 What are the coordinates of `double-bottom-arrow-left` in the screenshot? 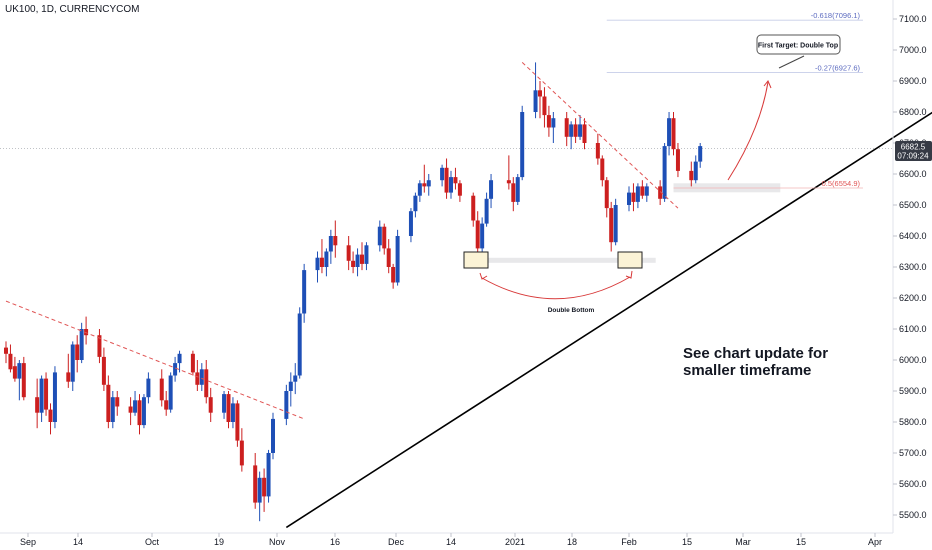 It's located at (483, 276).